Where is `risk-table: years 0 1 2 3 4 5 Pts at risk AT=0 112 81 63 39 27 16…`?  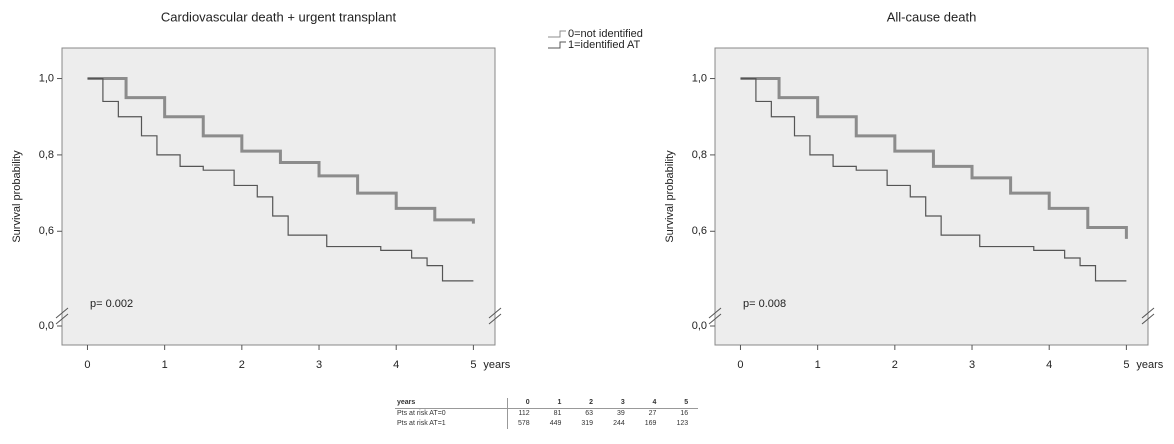
risk-table: years 0 1 2 3 4 5 Pts at risk AT=0 112 81 63 39 27 16… is located at coordinates (547, 413).